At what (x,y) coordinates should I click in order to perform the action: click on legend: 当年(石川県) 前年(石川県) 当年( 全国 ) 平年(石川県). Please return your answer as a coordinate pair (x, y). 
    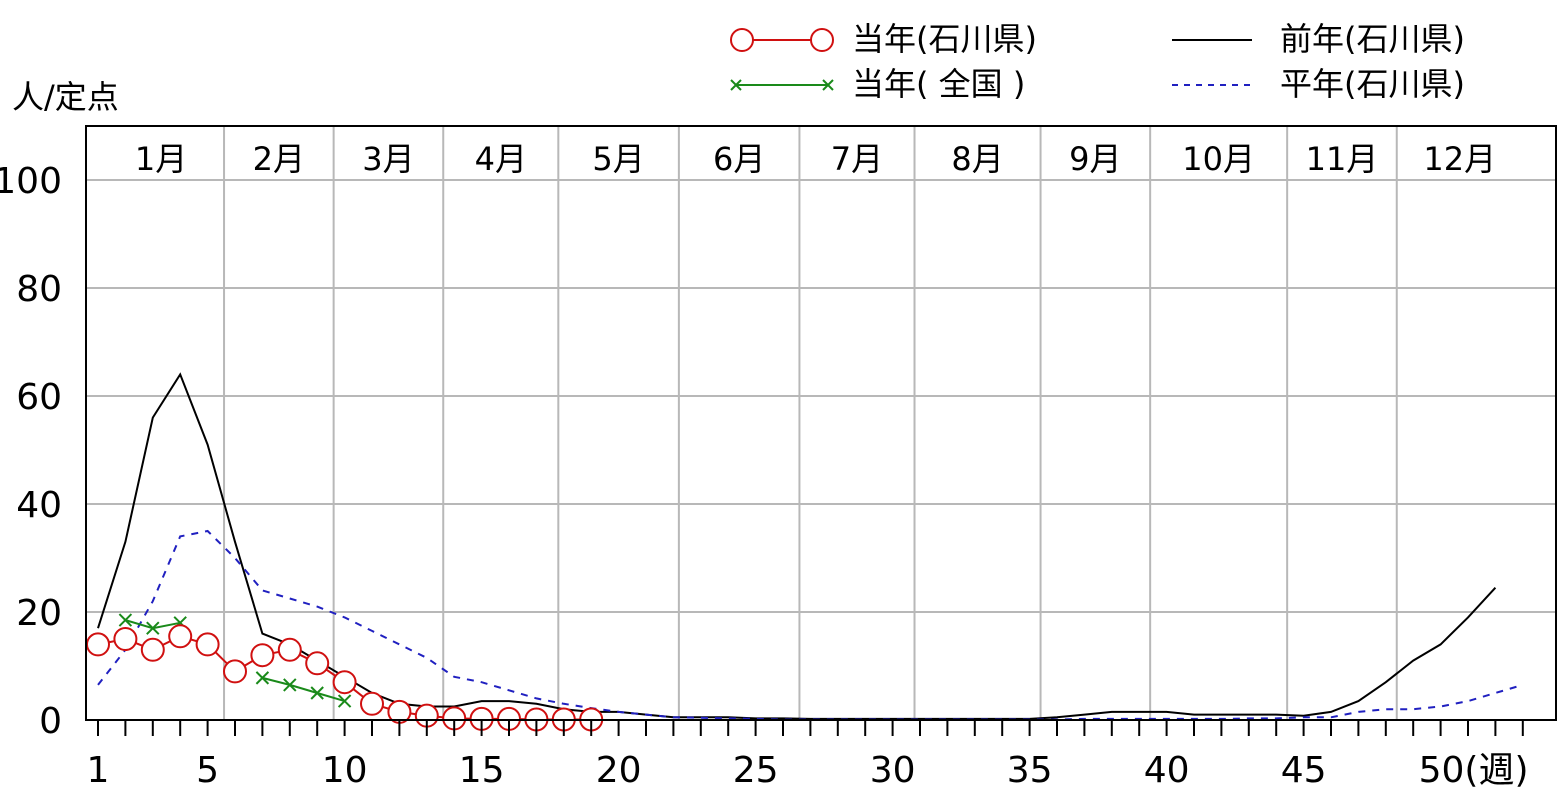
    Looking at the image, I should click on (1097, 61).